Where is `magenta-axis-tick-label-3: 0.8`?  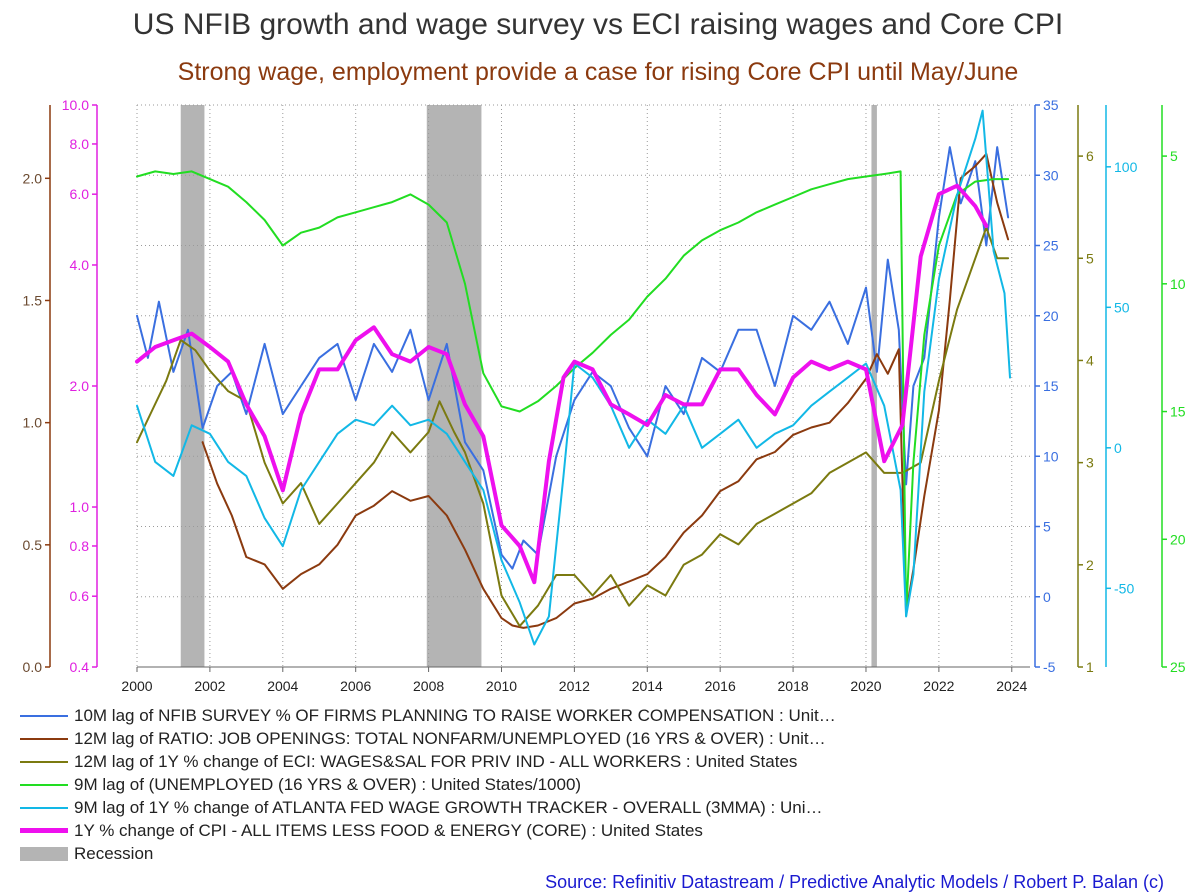
magenta-axis-tick-label-3: 0.8 is located at coordinates (80, 546).